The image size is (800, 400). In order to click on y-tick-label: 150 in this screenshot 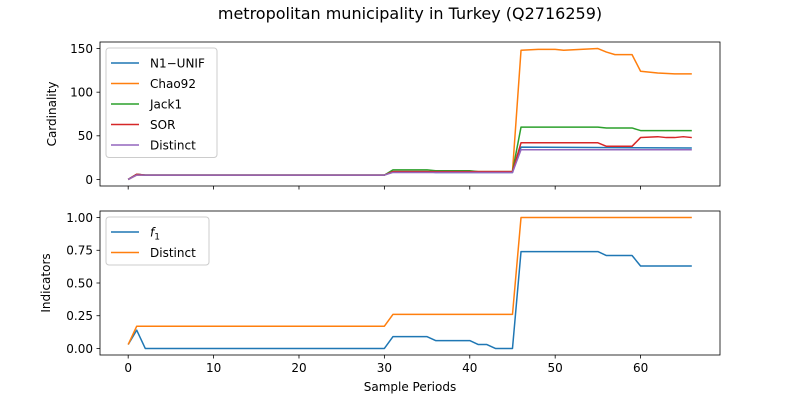, I will do `click(81, 49)`.